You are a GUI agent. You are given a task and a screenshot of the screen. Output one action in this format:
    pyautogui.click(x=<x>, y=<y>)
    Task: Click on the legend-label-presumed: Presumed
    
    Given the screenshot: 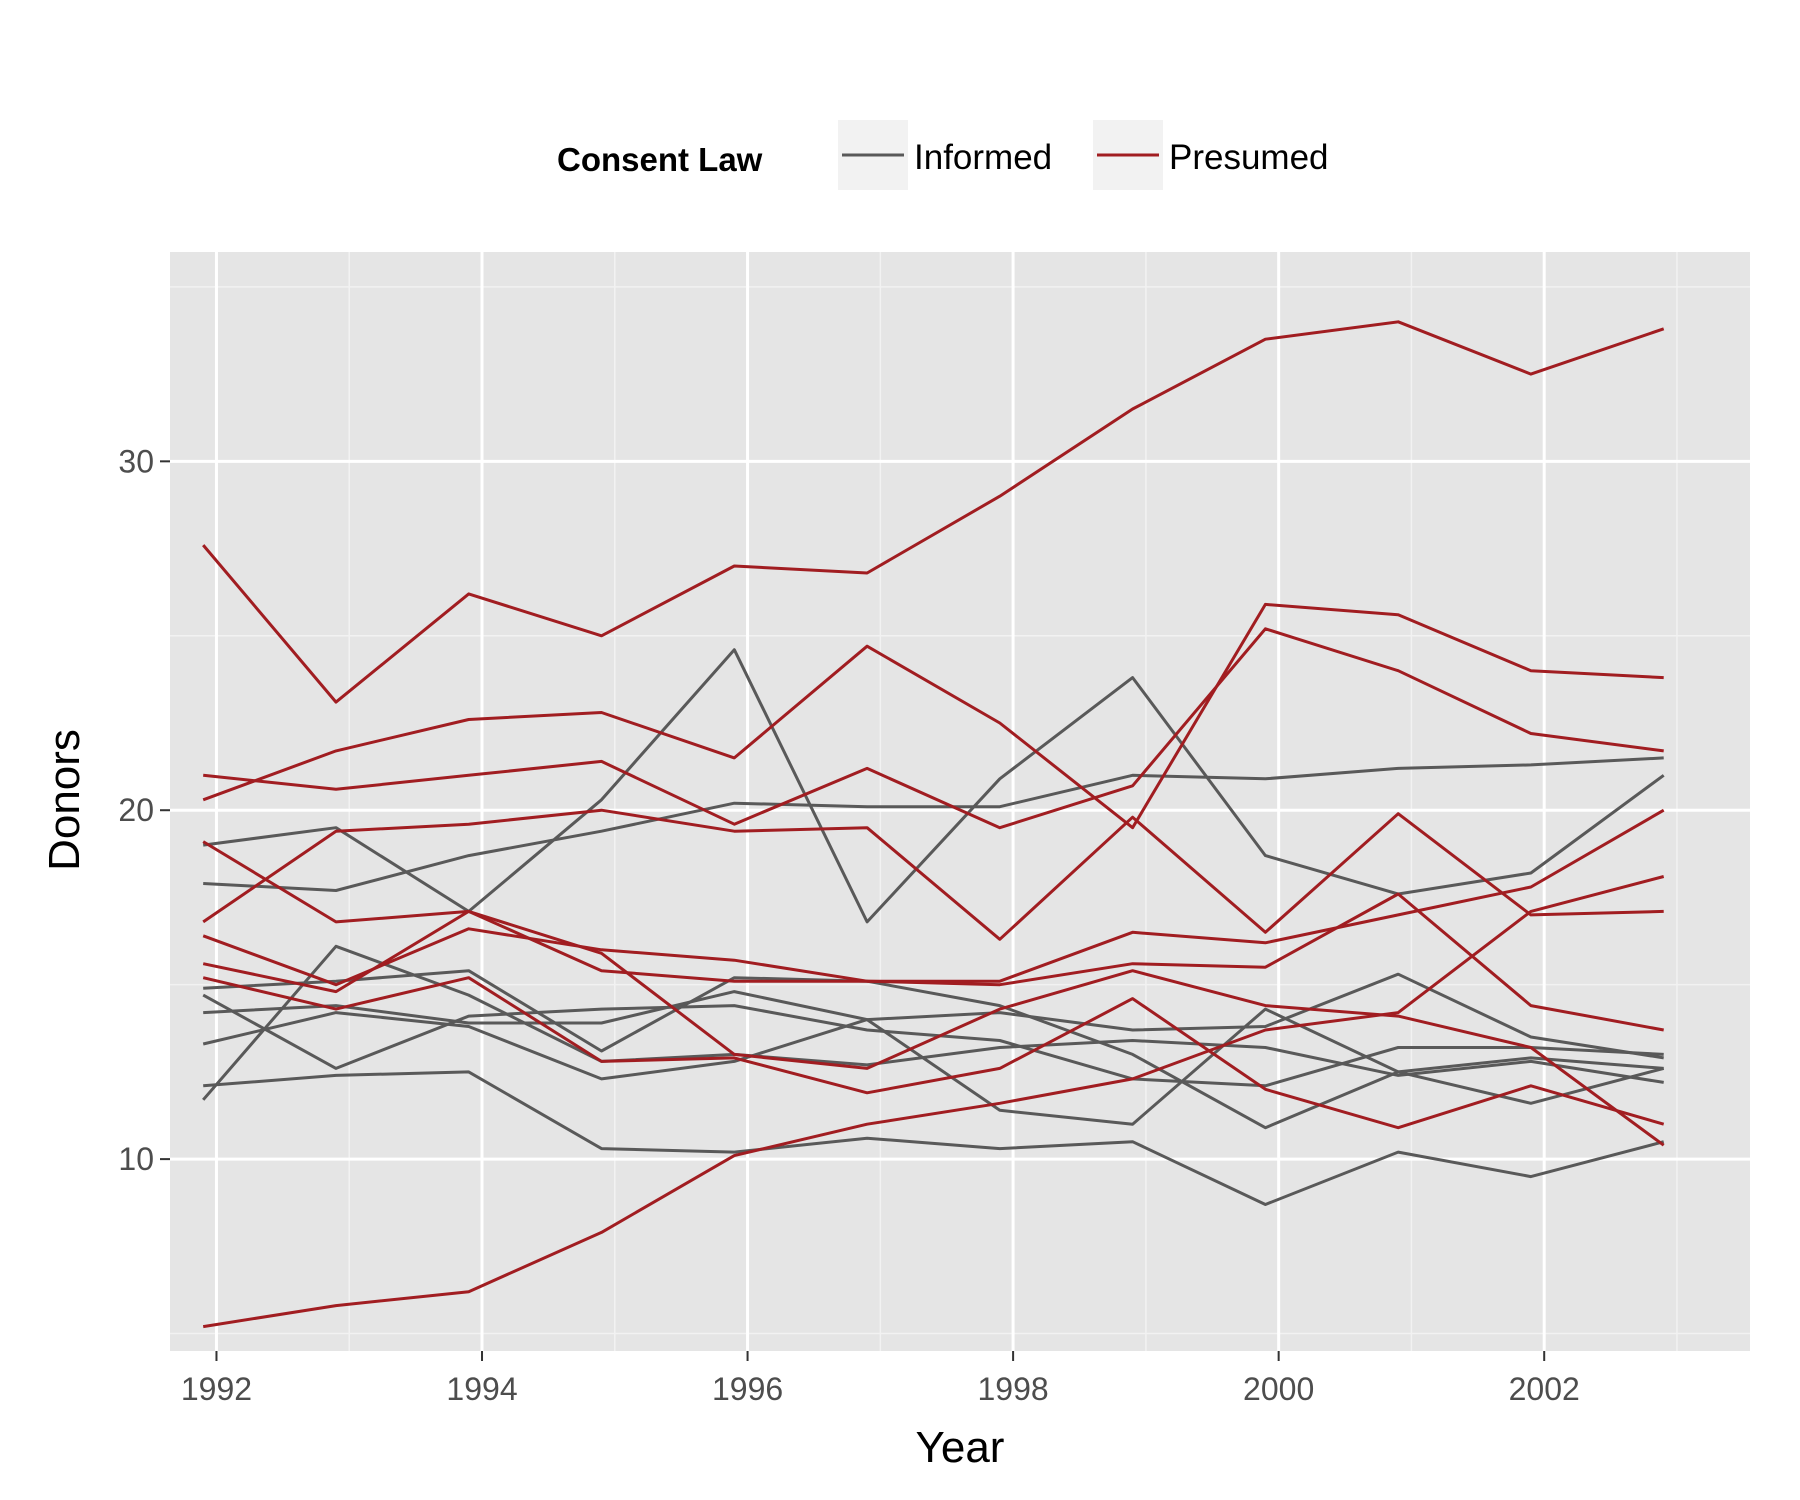 What is the action you would take?
    pyautogui.click(x=1249, y=157)
    